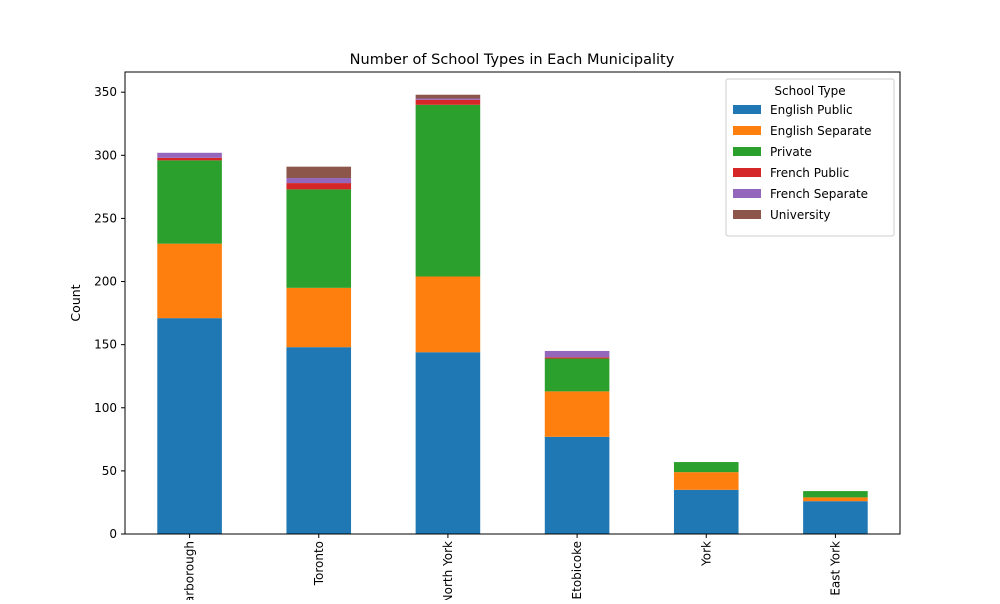 The width and height of the screenshot is (1000, 604). What do you see at coordinates (189, 155) in the screenshot?
I see `bar-scarborough-french-separate` at bounding box center [189, 155].